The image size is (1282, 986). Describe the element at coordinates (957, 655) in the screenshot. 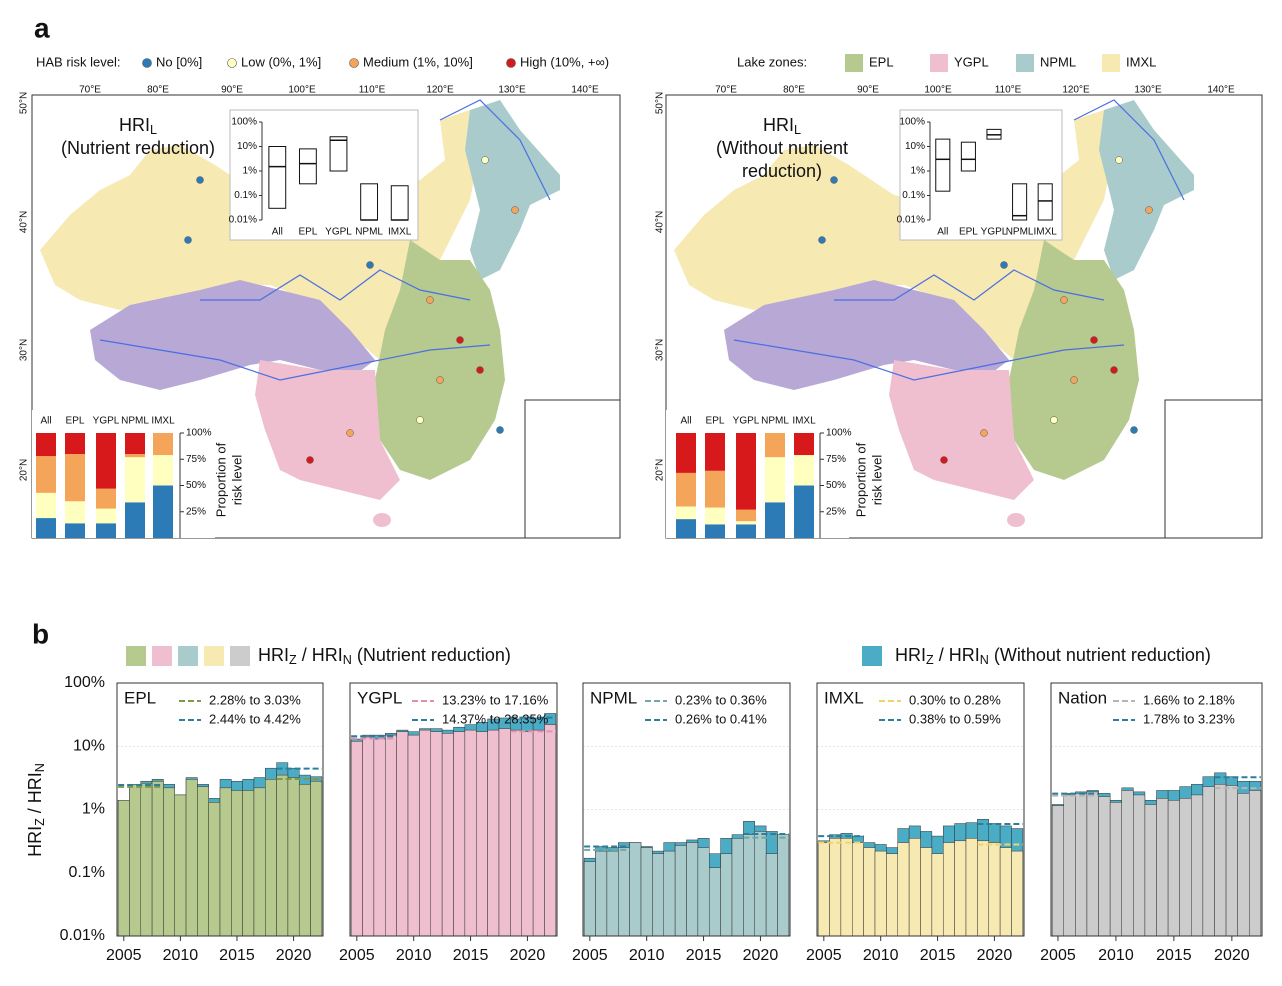

I see `text-part: / HRI` at that location.